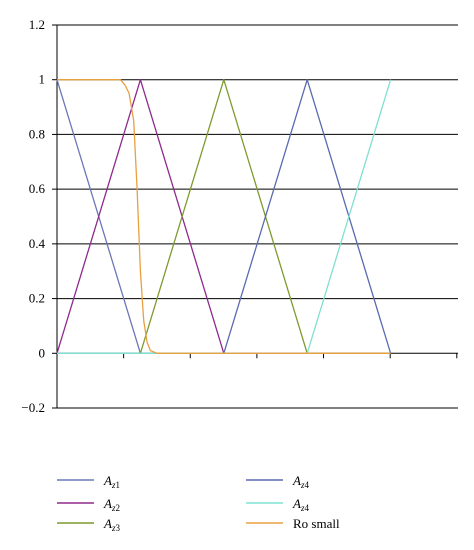 The width and height of the screenshot is (474, 550). Describe the element at coordinates (300, 504) in the screenshot. I see `legend-label-4: Az4` at that location.